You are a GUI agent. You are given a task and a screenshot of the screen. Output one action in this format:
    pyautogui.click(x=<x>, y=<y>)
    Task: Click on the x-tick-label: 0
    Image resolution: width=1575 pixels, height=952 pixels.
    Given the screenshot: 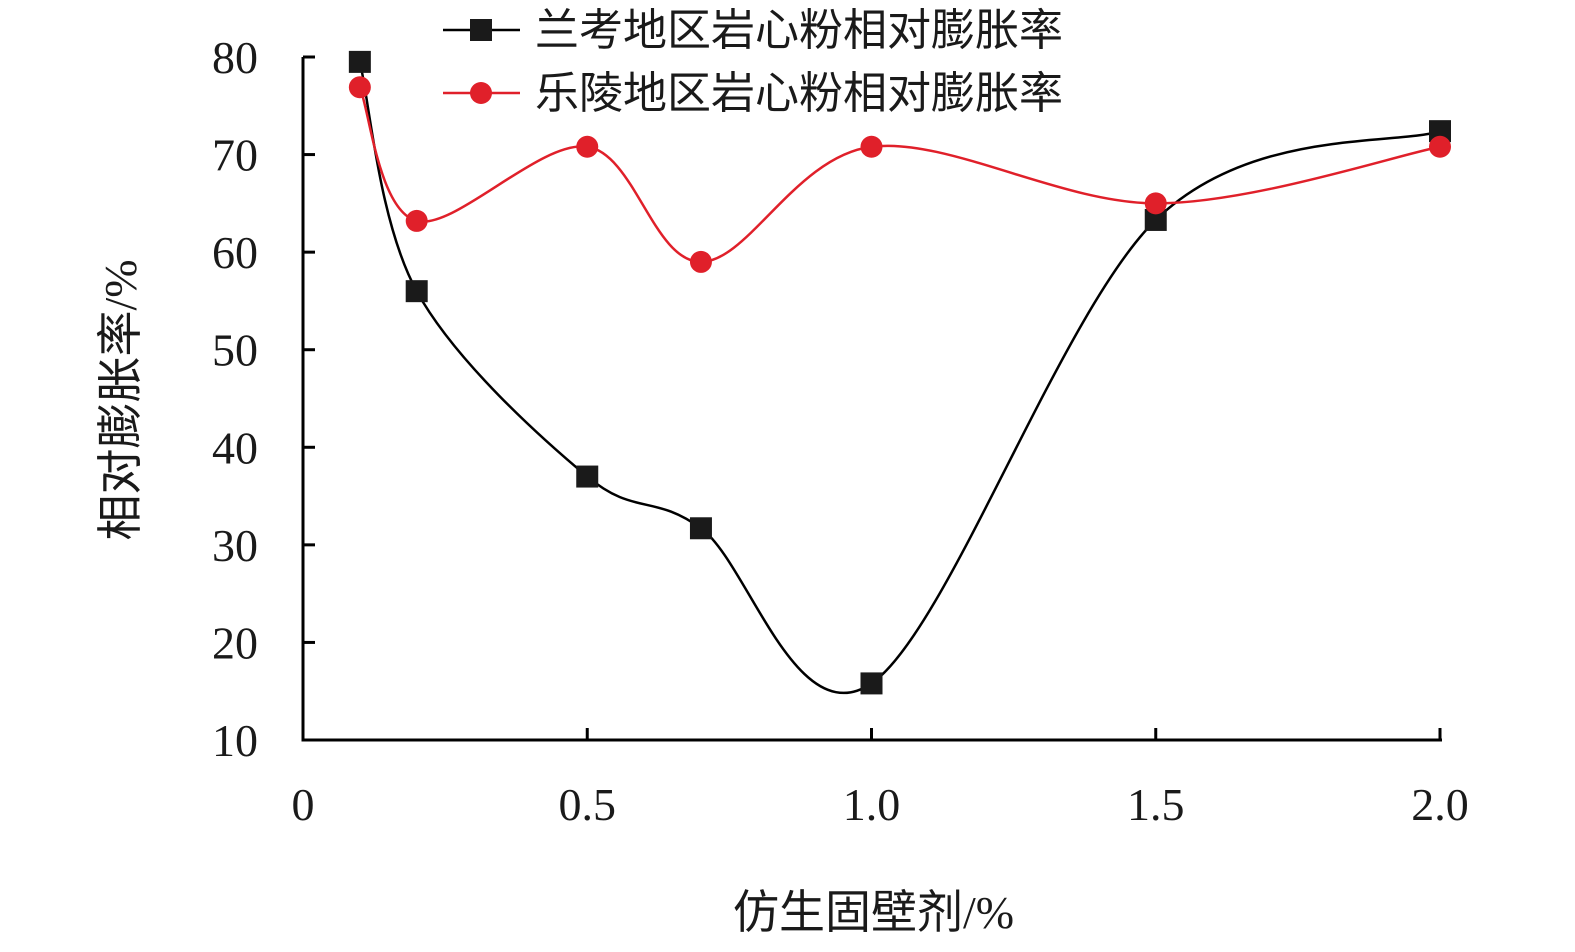 What is the action you would take?
    pyautogui.click(x=303, y=804)
    